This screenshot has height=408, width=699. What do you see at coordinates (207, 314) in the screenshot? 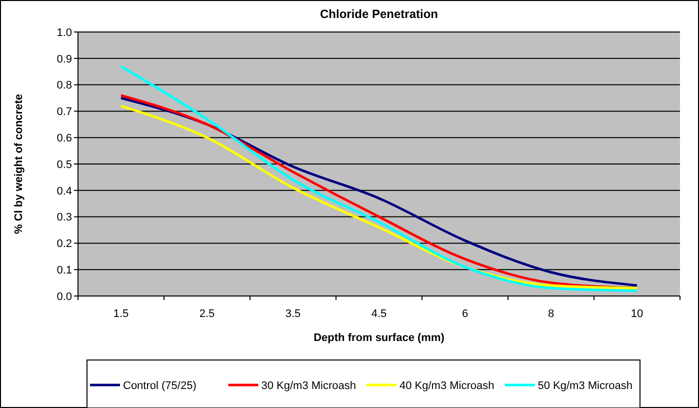
I see `x-tick-label: 2.5` at bounding box center [207, 314].